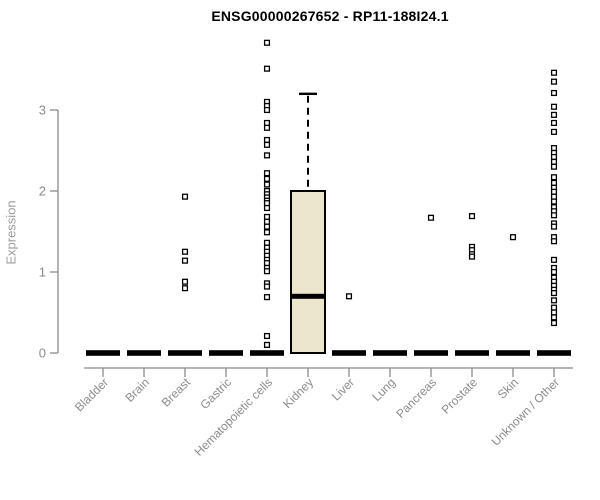 This screenshot has height=500, width=600. Describe the element at coordinates (308, 296) in the screenshot. I see `median-line` at that location.